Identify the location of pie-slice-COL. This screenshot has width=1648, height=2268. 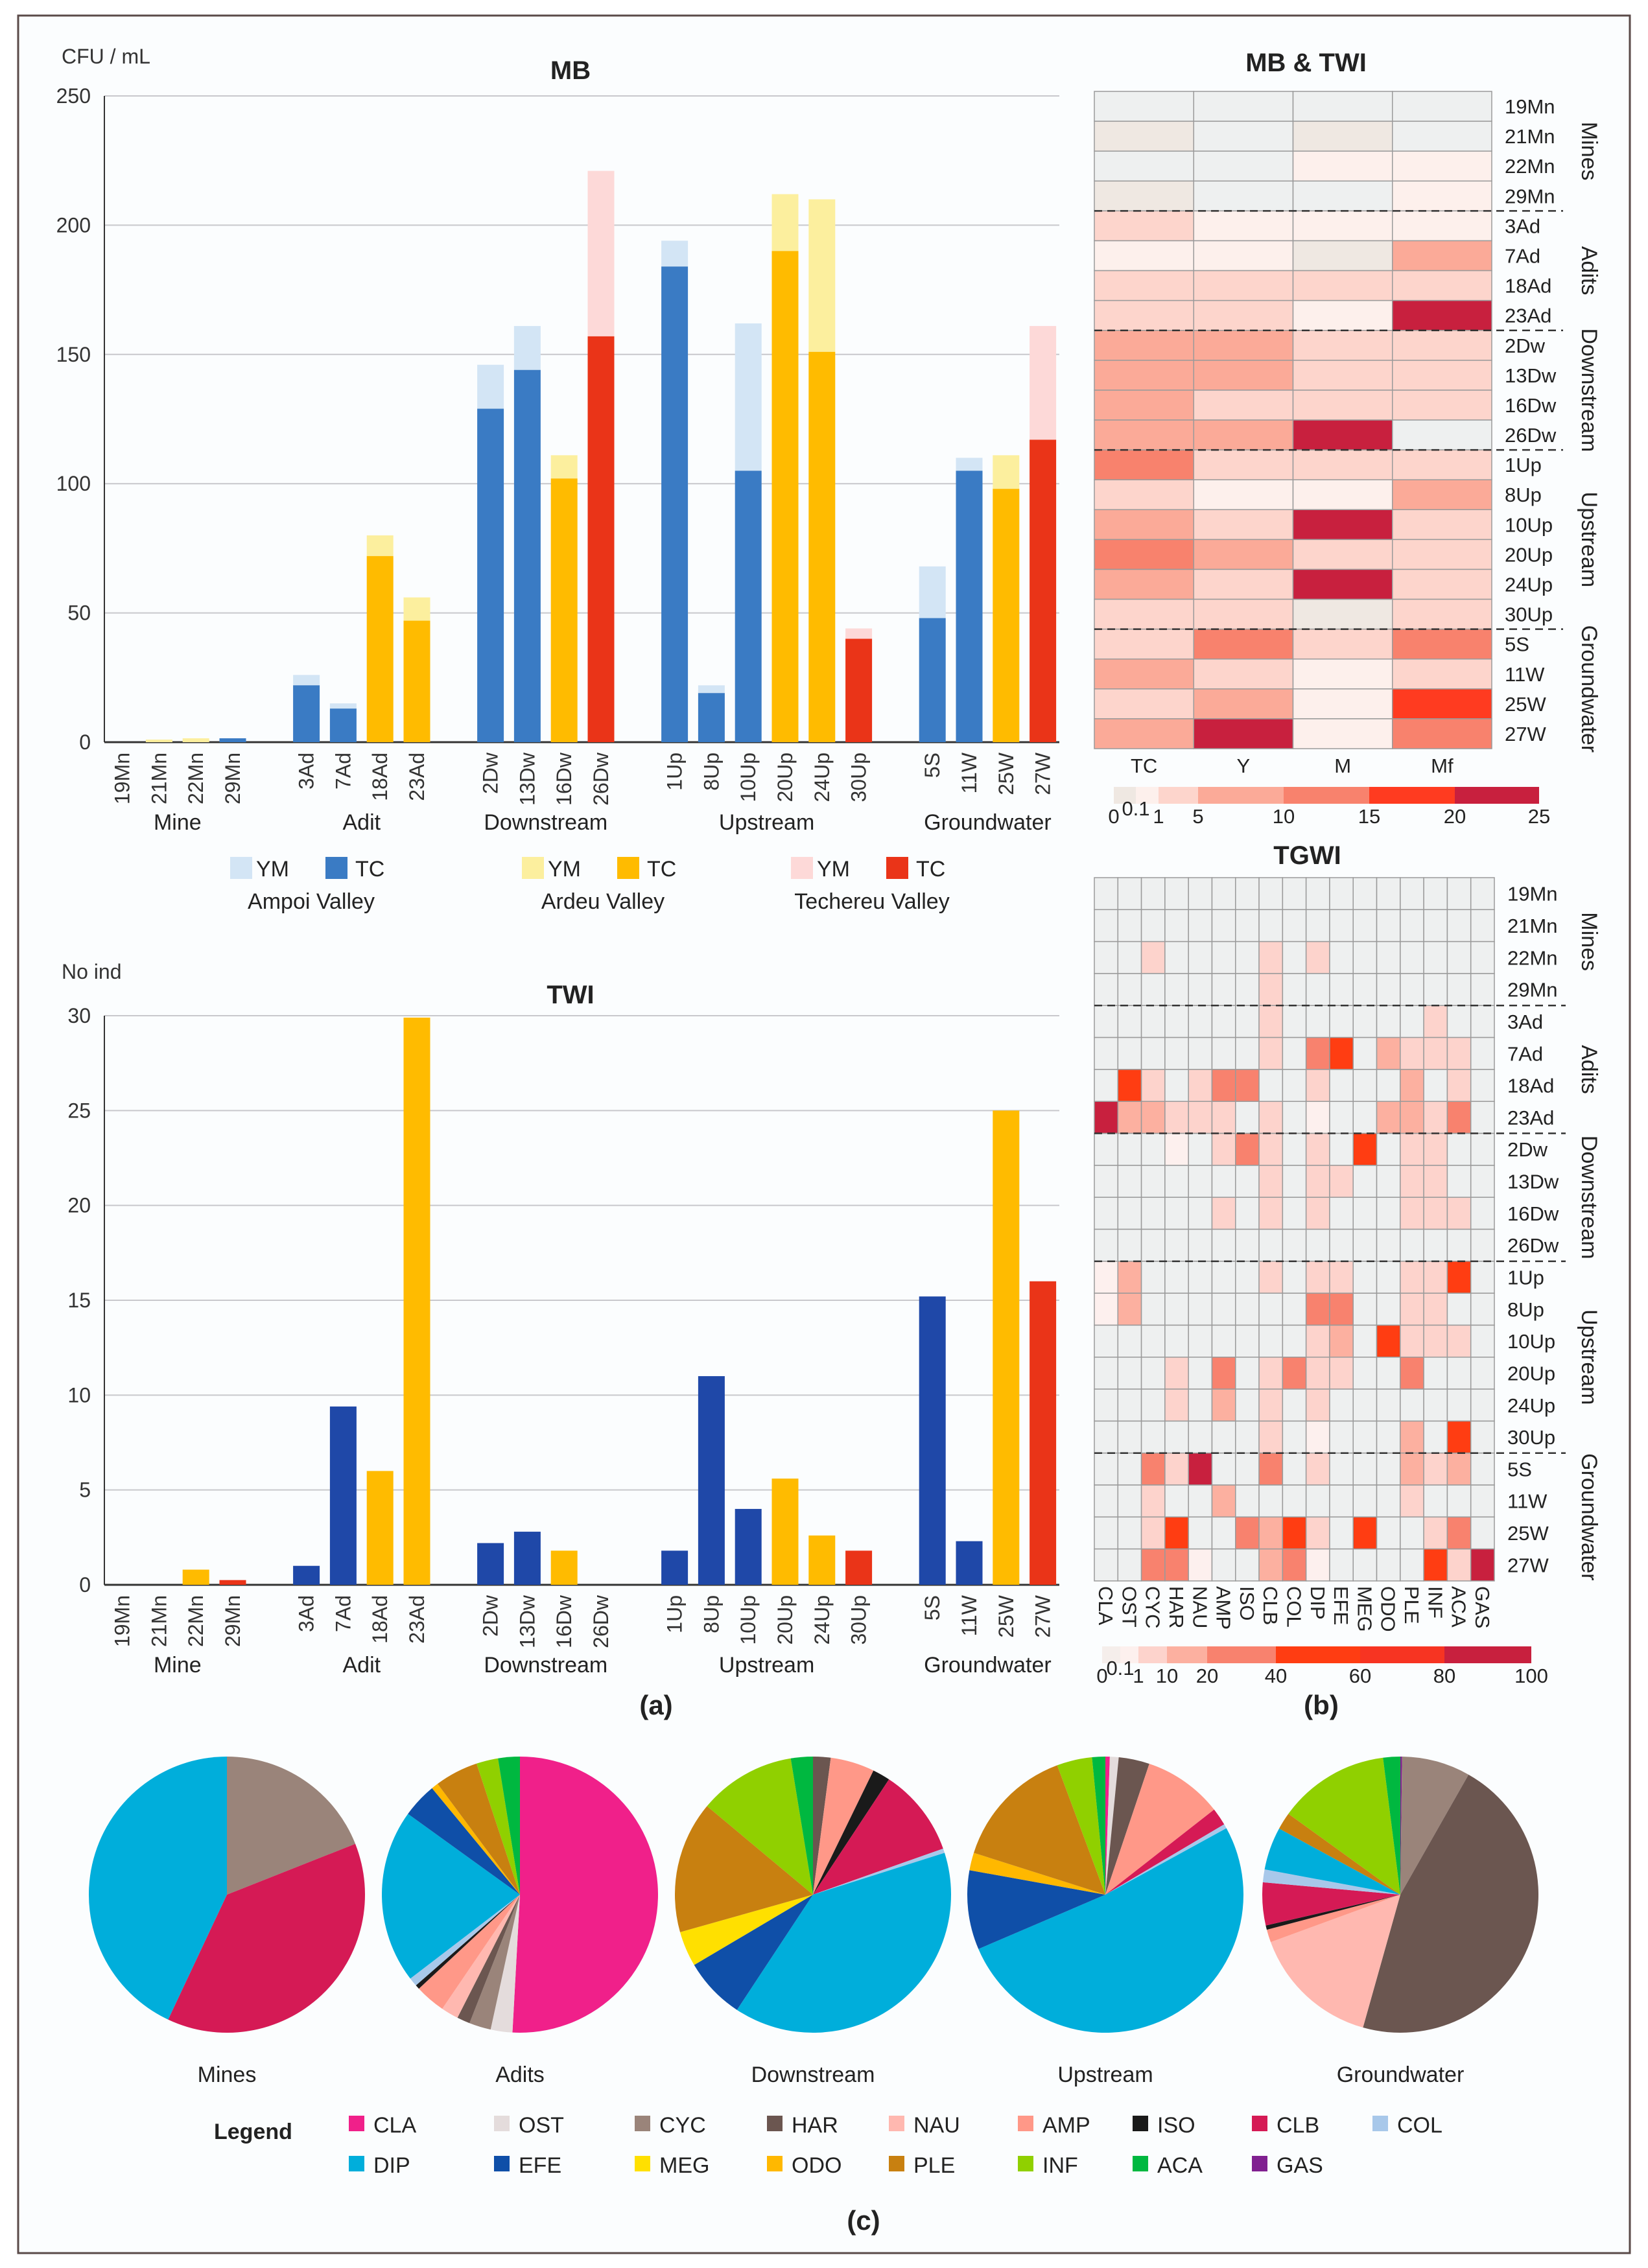
(1331, 1882).